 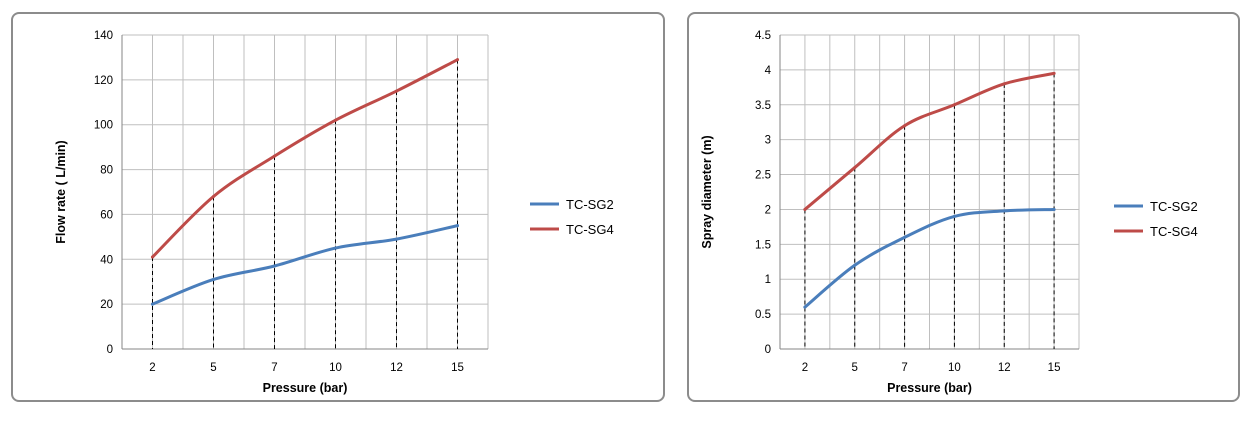 I want to click on y-tick-label: 1.5, so click(x=763, y=245).